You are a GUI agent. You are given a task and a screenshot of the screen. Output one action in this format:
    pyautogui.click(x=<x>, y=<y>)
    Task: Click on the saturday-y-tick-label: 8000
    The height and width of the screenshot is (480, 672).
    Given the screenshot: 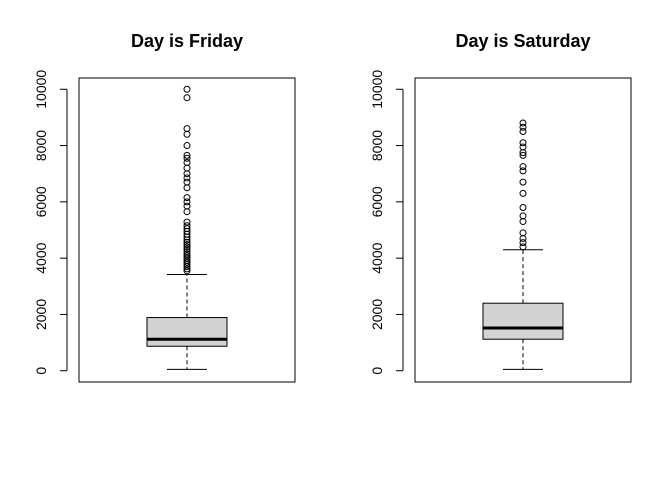 What is the action you would take?
    pyautogui.click(x=377, y=145)
    